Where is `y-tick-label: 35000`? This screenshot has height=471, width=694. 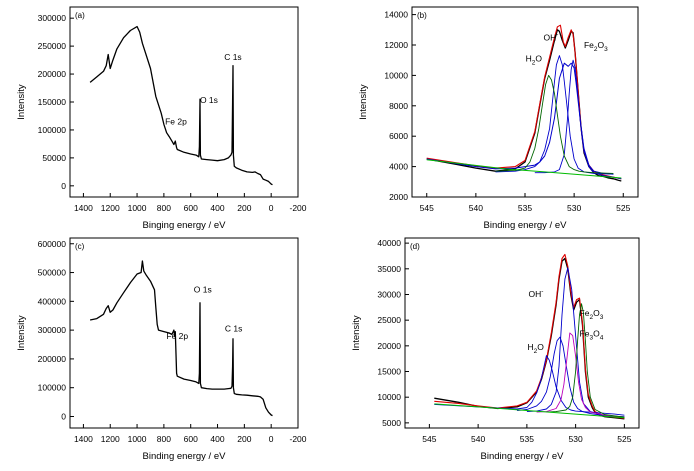
y-tick-label: 35000 is located at coordinates (389, 269).